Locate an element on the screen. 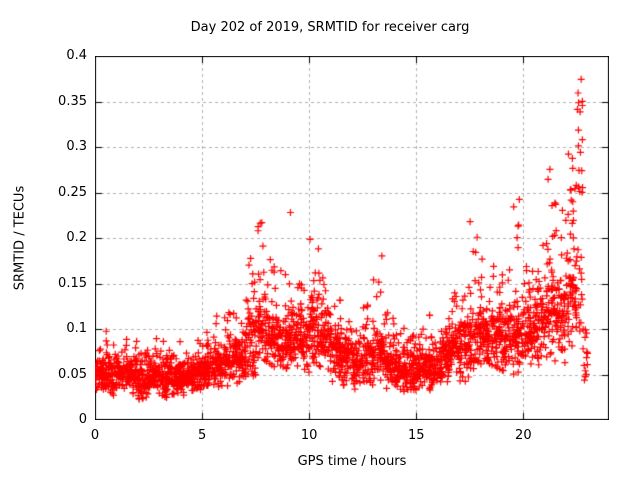  y-tick-label: 0.2 is located at coordinates (76, 237).